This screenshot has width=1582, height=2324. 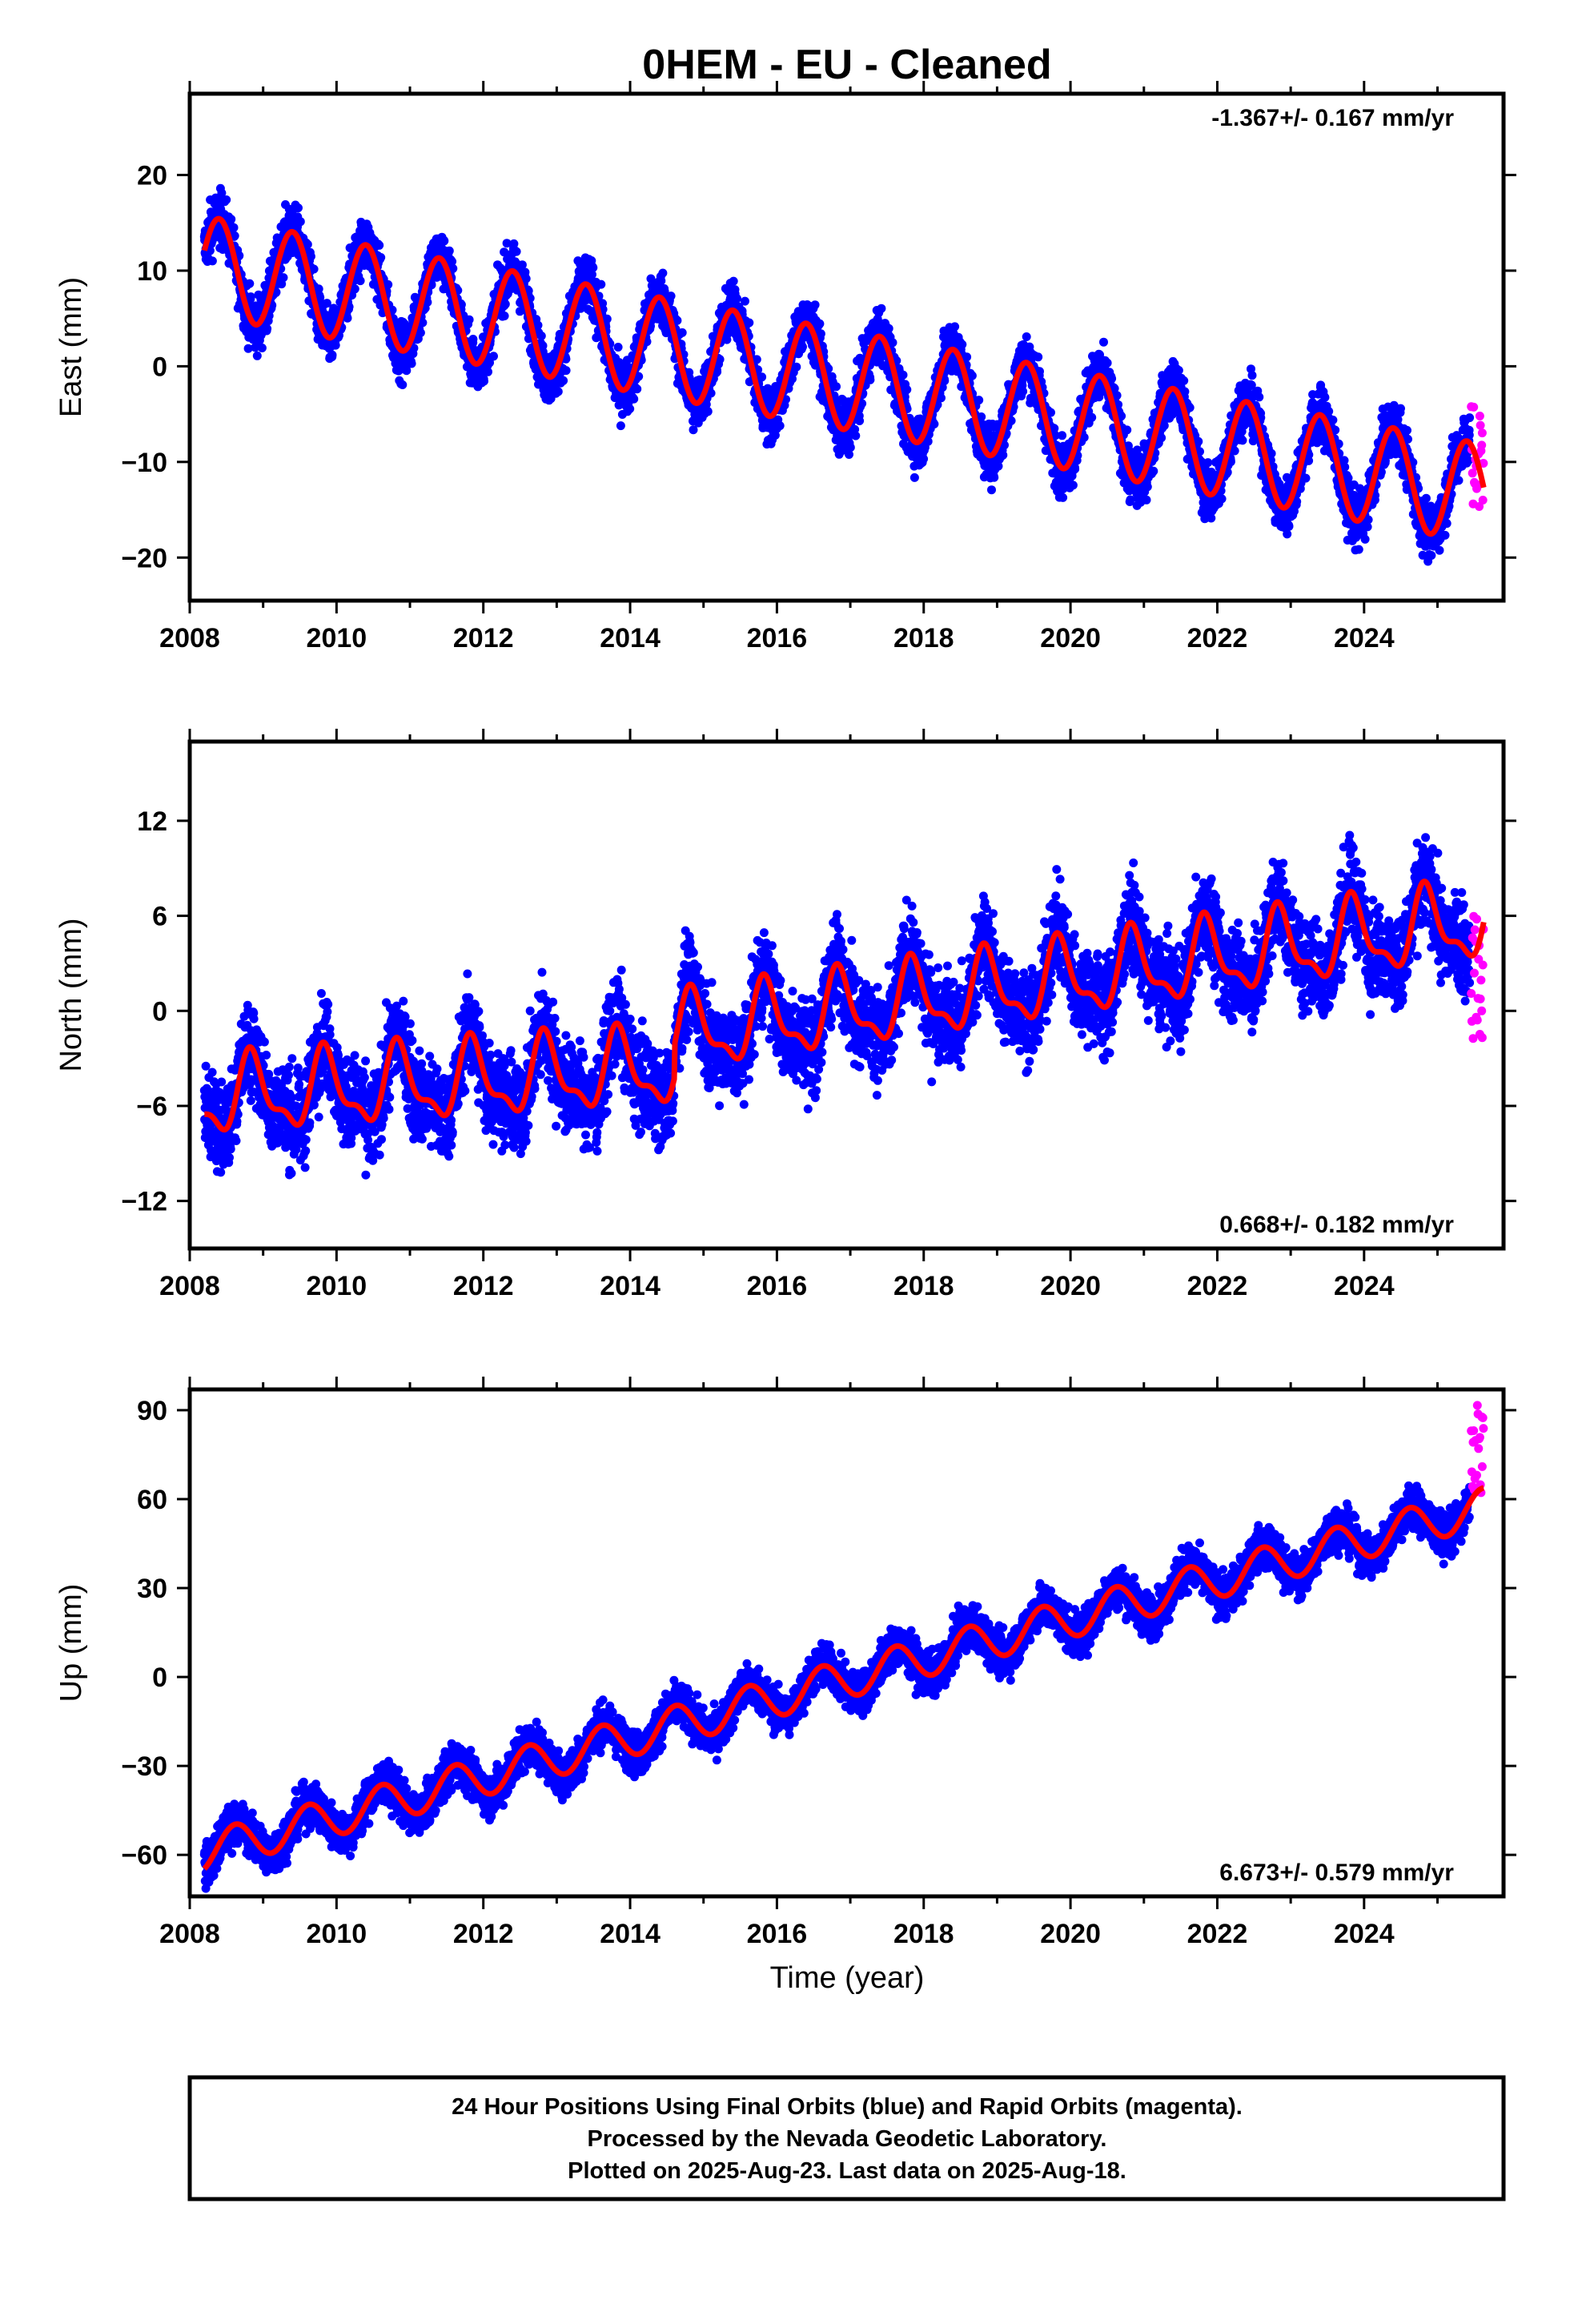 What do you see at coordinates (844, 374) in the screenshot?
I see `plot-area` at bounding box center [844, 374].